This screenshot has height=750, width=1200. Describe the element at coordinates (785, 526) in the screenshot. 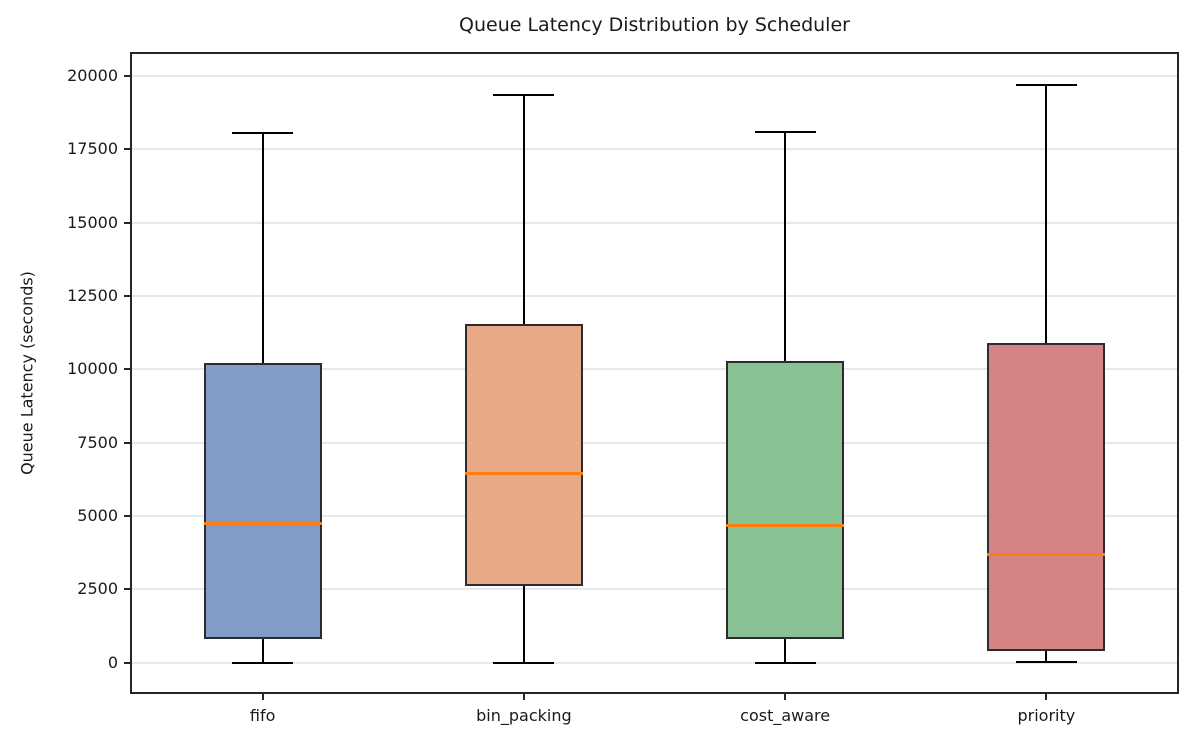

I see `median-cost_aware` at that location.